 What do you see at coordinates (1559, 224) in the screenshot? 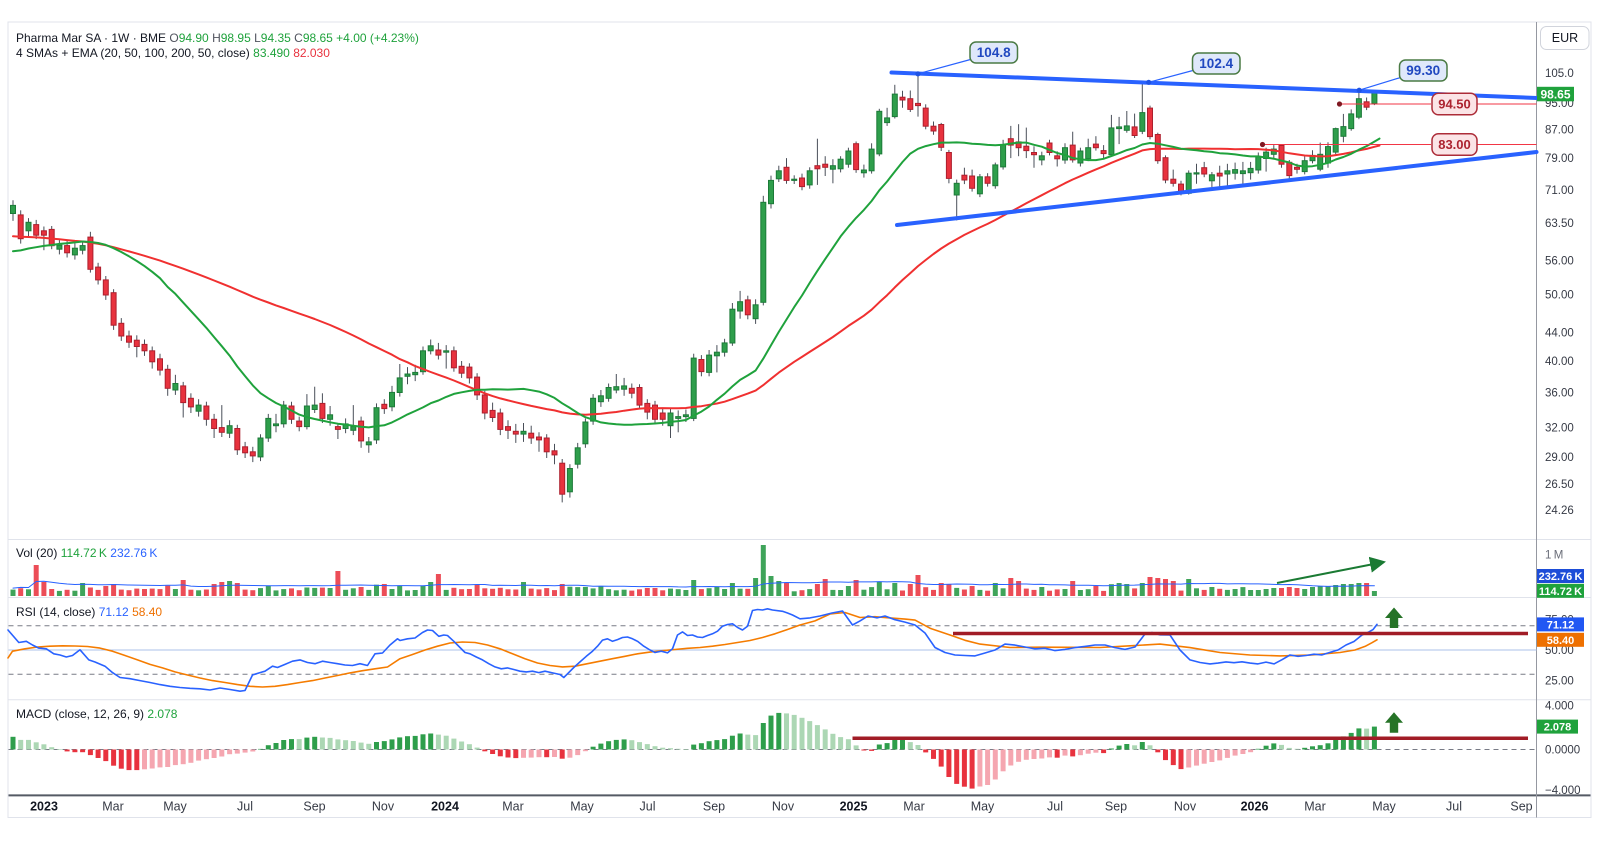
I see `svg-text: 63.50` at bounding box center [1559, 224].